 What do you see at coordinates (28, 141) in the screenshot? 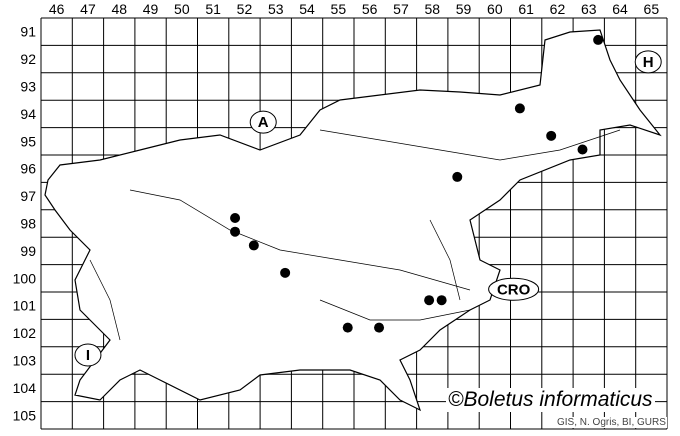
I see `row-label: 95` at bounding box center [28, 141].